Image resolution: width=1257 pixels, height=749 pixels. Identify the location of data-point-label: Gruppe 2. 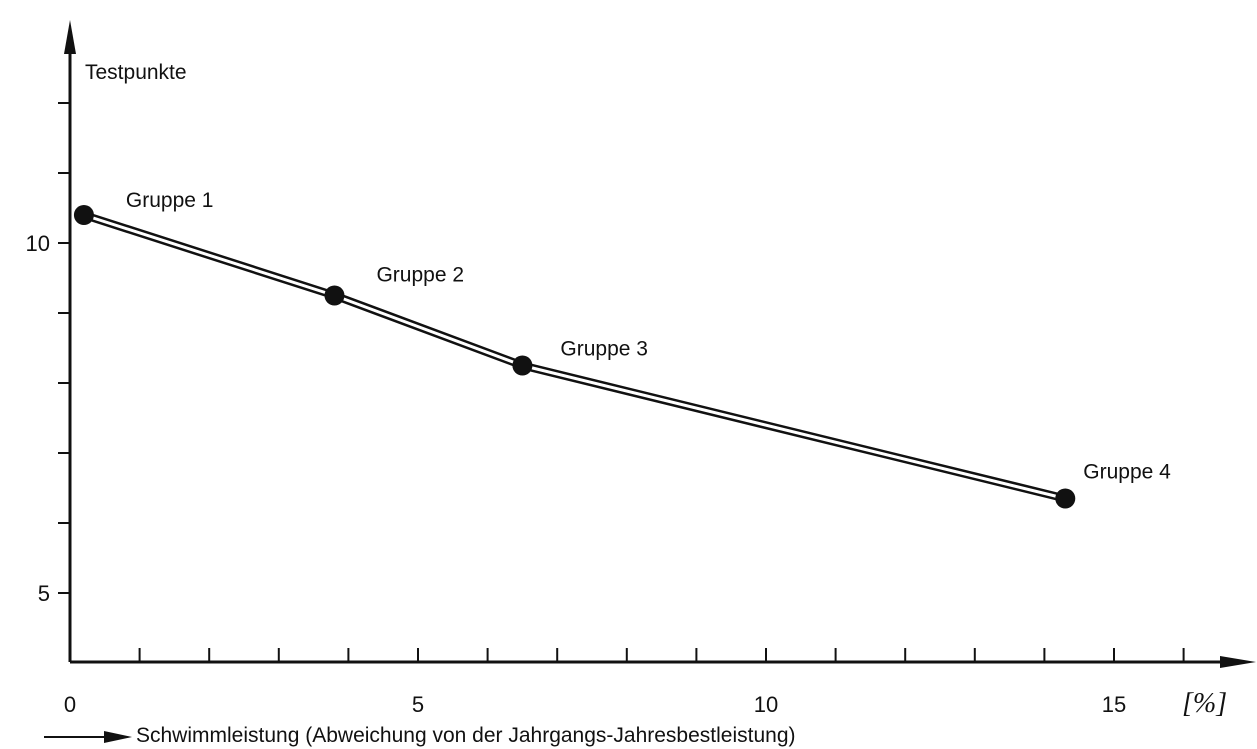
(420, 275).